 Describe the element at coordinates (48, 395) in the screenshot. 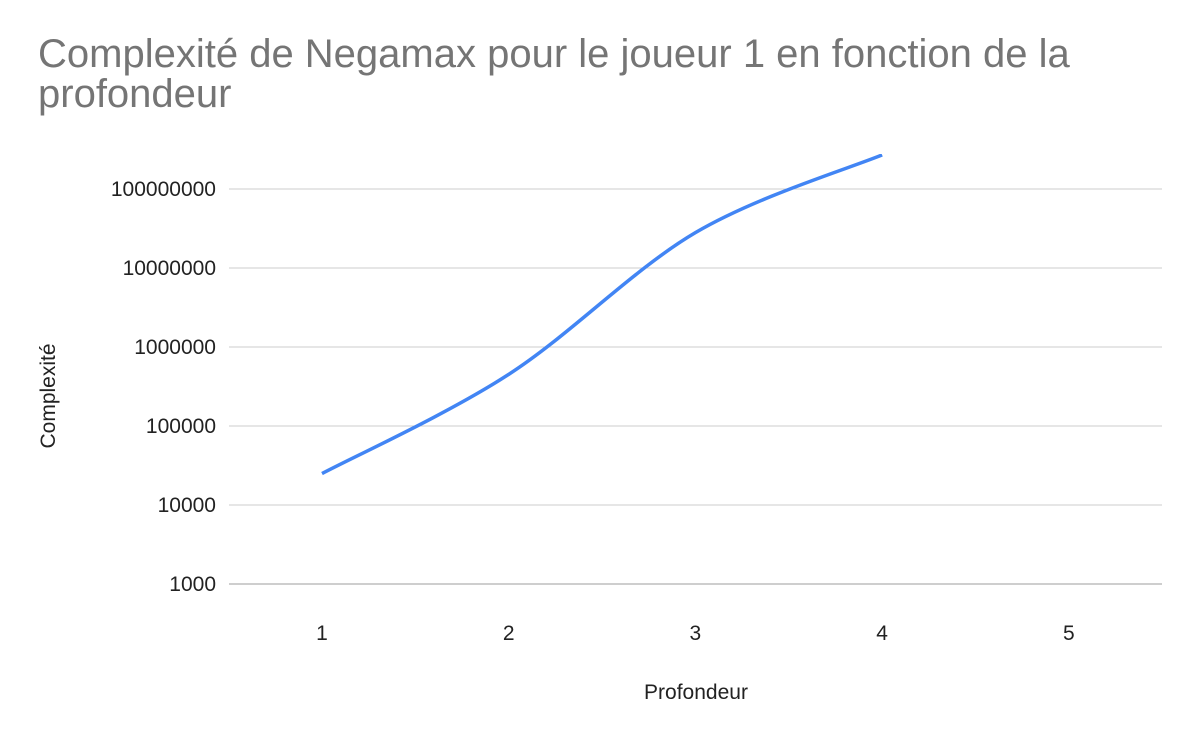

I see `y-axis-title: Complexité` at that location.